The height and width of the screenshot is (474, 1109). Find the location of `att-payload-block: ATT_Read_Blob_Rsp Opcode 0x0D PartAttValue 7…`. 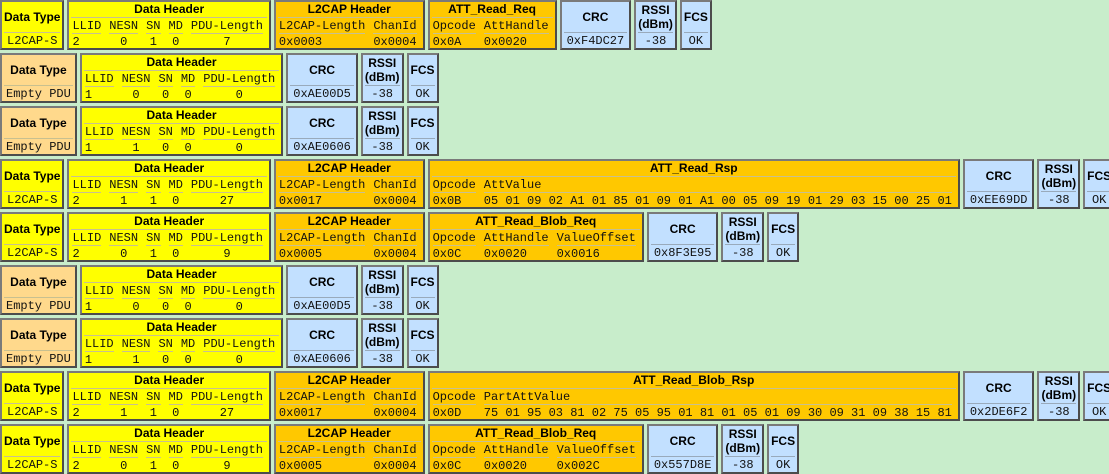

att-payload-block: ATT_Read_Blob_Rsp Opcode 0x0D PartAttValue 7… is located at coordinates (693, 396).